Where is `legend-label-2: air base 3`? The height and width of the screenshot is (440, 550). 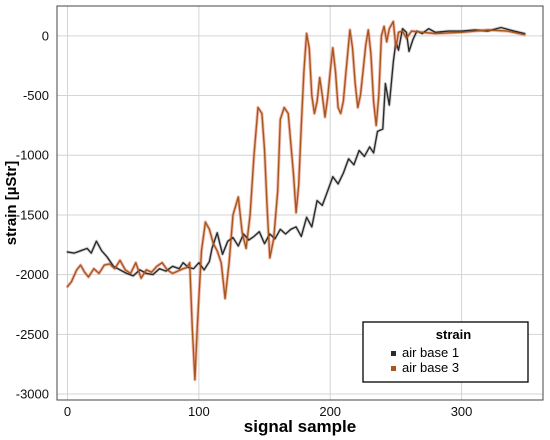 legend-label-2: air base 3 is located at coordinates (430, 367).